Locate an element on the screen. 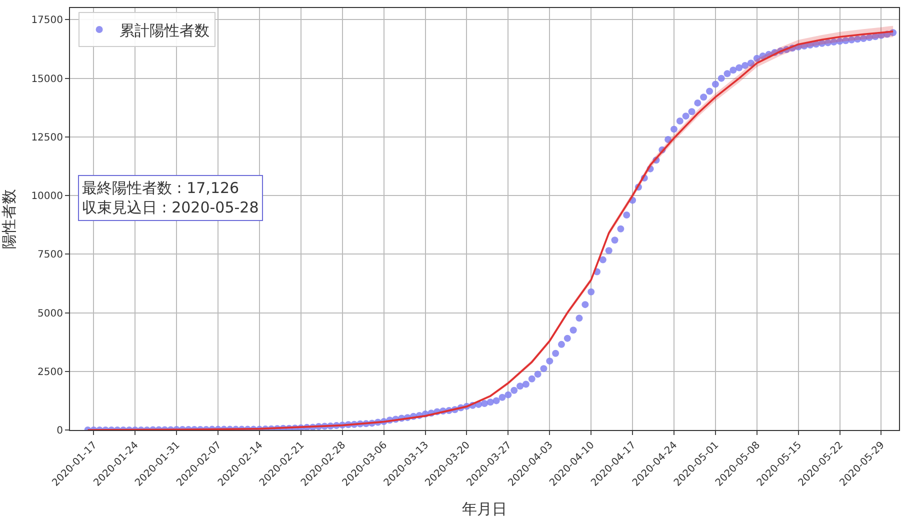 This screenshot has height=519, width=905. y-axis-title: 陽性者数 is located at coordinates (9, 219).